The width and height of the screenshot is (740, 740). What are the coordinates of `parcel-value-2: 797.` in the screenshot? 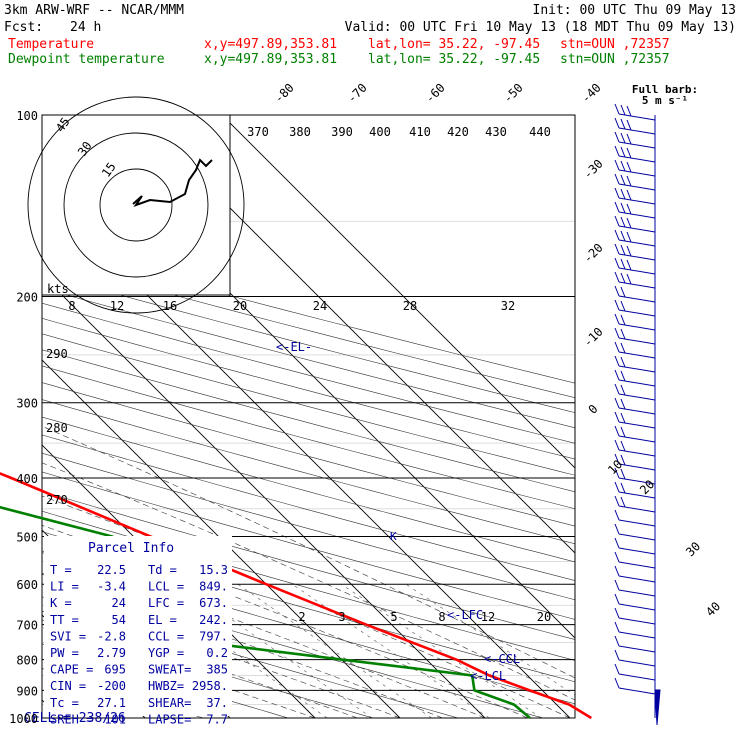 It's located at (213, 636).